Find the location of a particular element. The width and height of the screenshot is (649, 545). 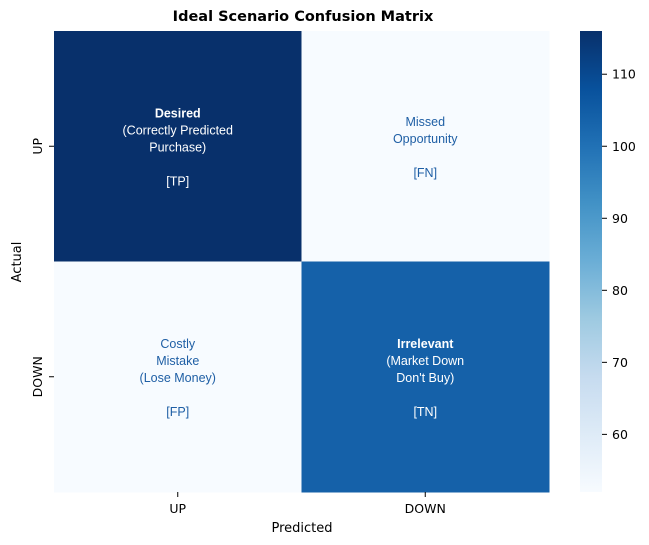

cell-label-1-0-line-4: [FP] is located at coordinates (177, 412).